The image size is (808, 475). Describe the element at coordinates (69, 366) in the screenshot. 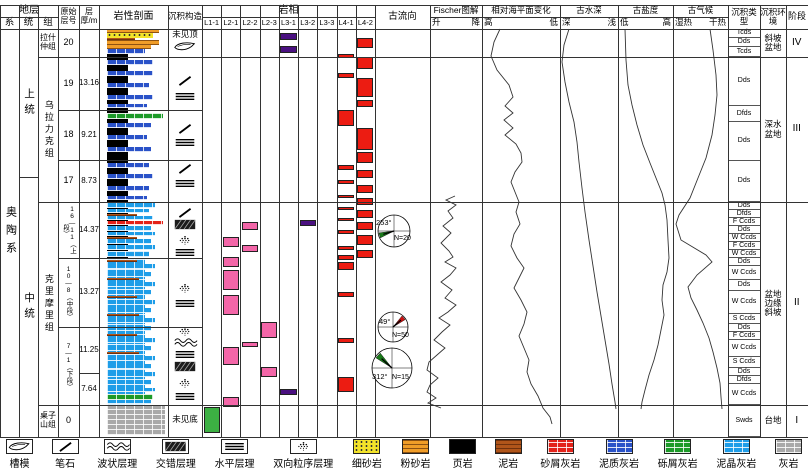

I see `layer-number: 7—1（下段）` at that location.